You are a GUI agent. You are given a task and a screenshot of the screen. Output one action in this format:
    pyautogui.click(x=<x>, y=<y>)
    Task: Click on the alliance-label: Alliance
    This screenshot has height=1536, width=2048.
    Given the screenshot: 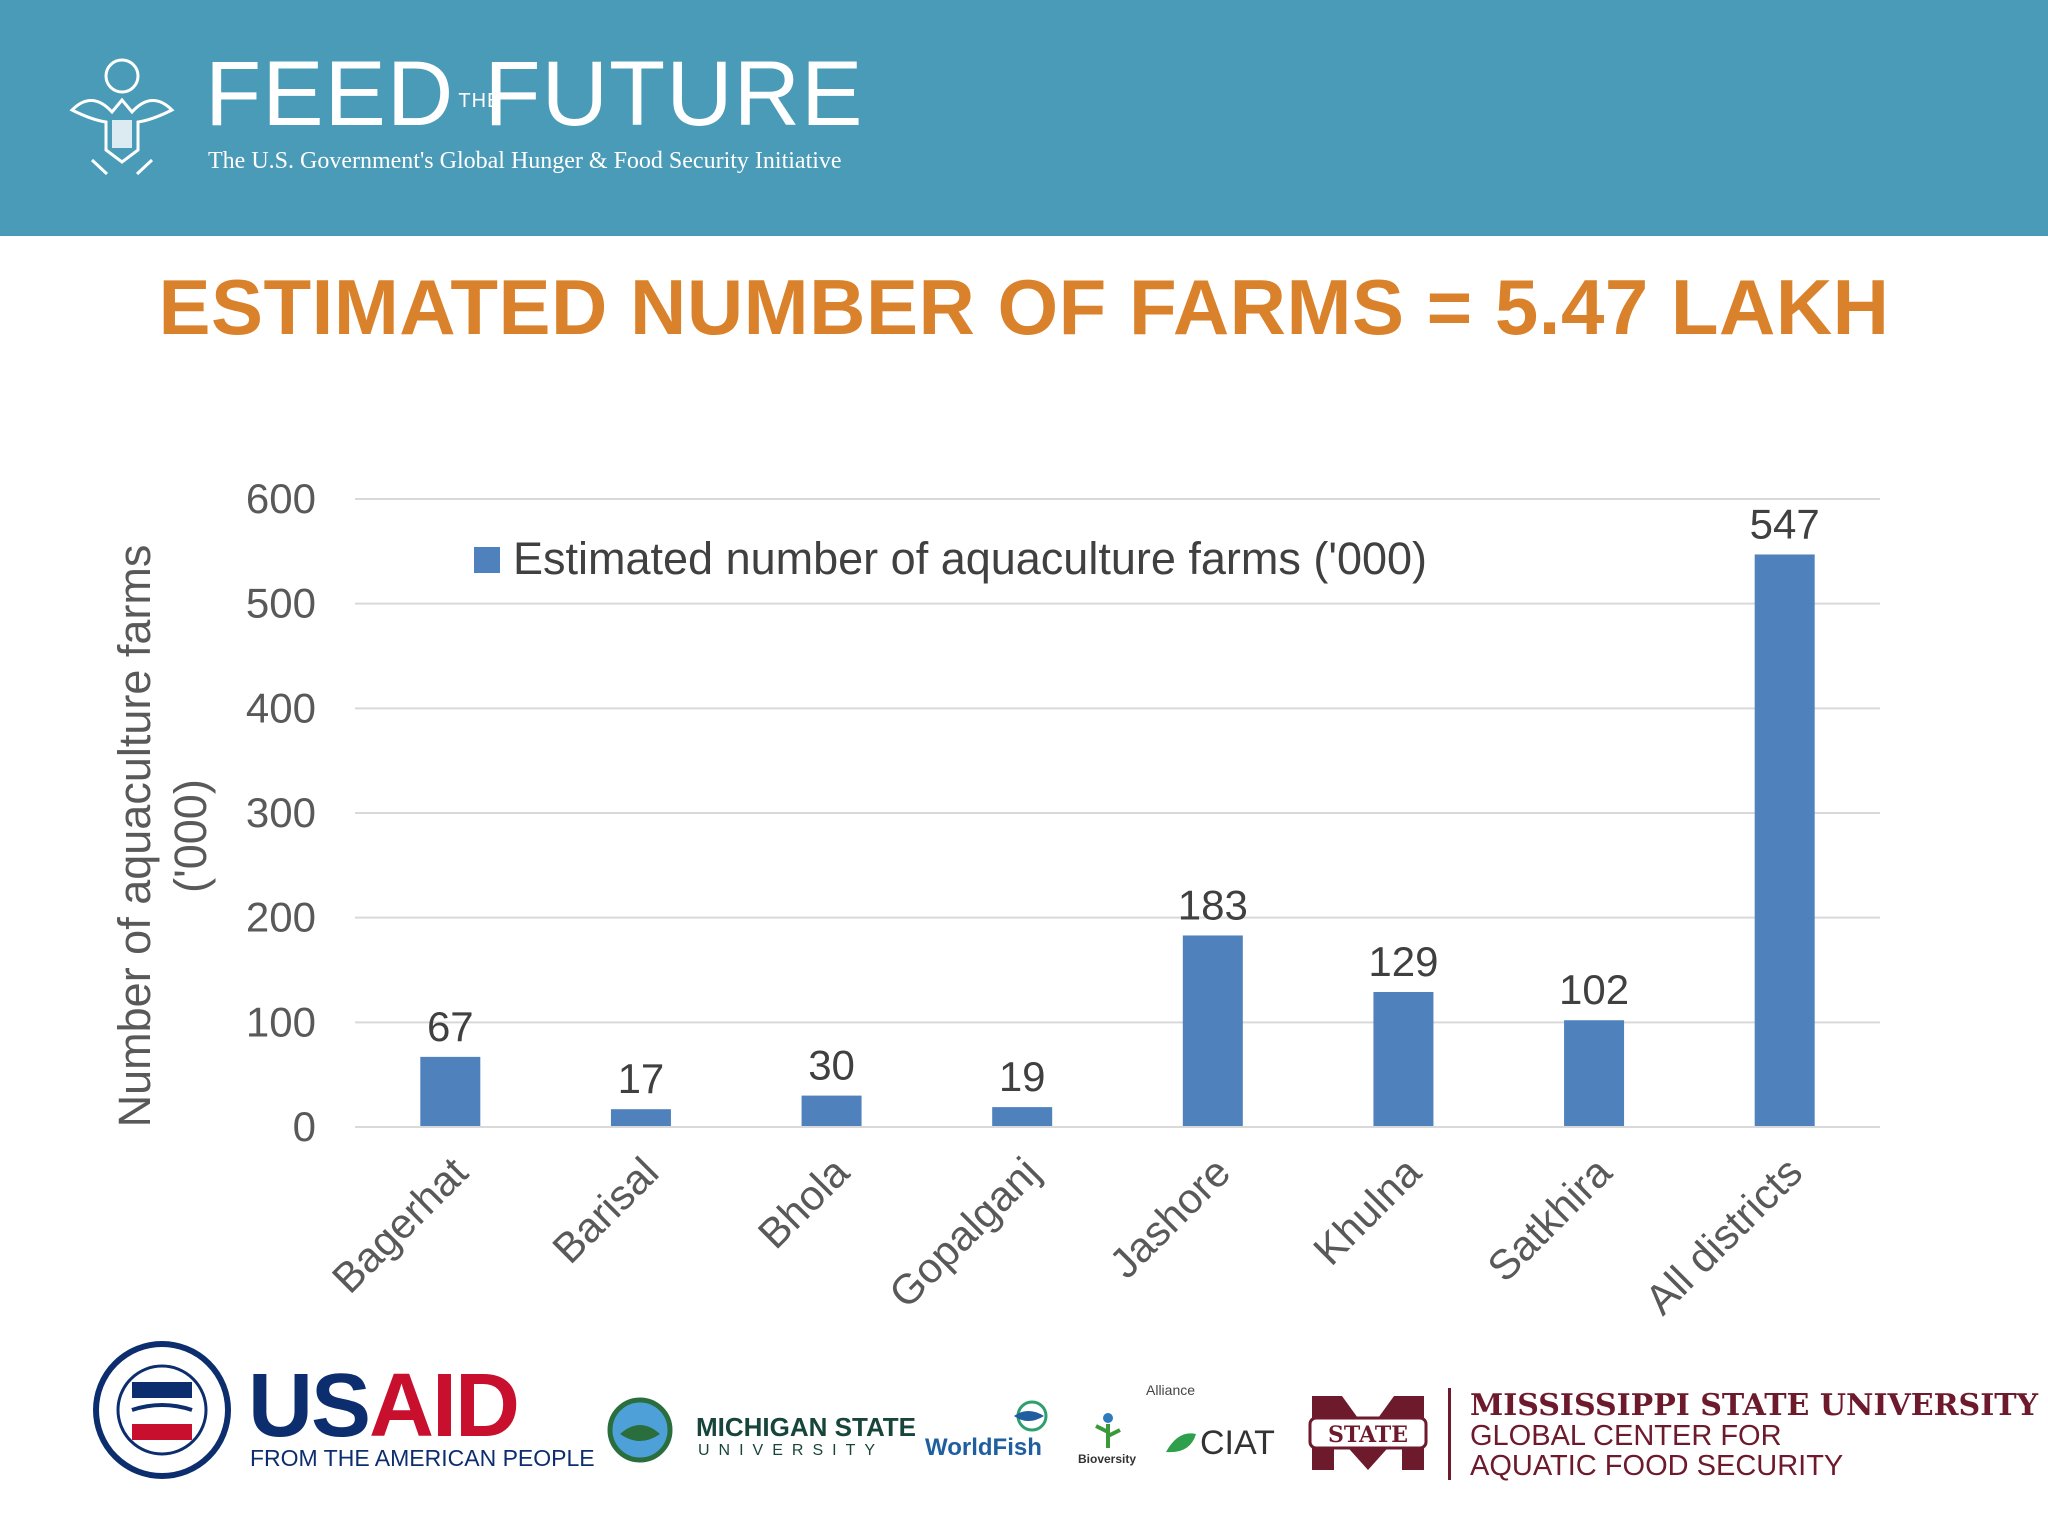 What is the action you would take?
    pyautogui.click(x=1171, y=1390)
    